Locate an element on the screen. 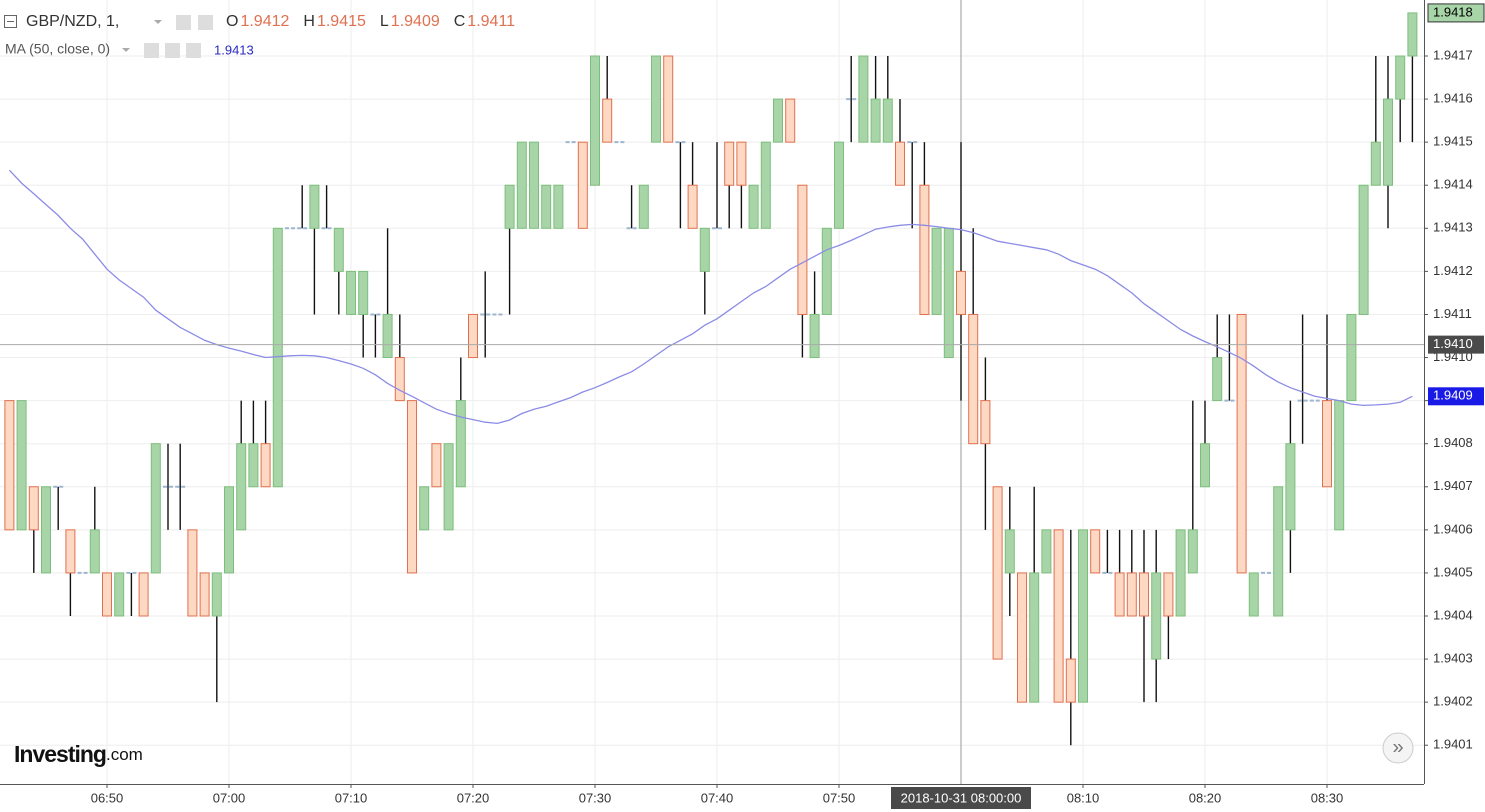  y-tick-label: 1.9402 is located at coordinates (1453, 701).